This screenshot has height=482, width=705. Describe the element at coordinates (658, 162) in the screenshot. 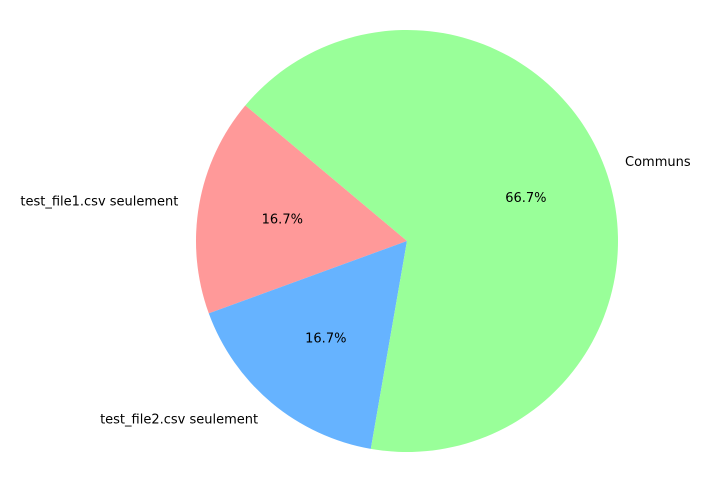

I see `slice-label-communs: Communs` at that location.